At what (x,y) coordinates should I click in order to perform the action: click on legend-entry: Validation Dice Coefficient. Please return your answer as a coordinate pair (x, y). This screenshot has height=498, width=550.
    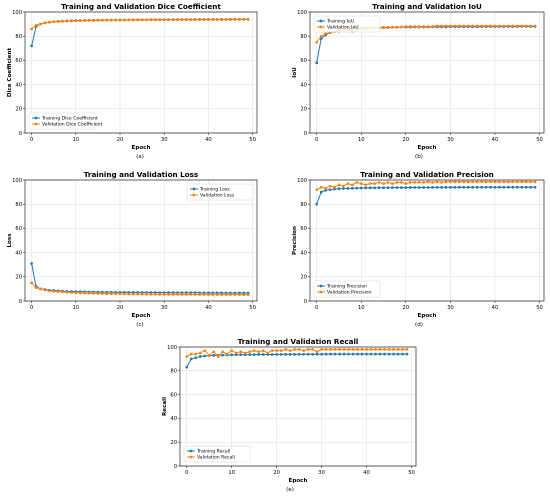
    Looking at the image, I should click on (72, 125).